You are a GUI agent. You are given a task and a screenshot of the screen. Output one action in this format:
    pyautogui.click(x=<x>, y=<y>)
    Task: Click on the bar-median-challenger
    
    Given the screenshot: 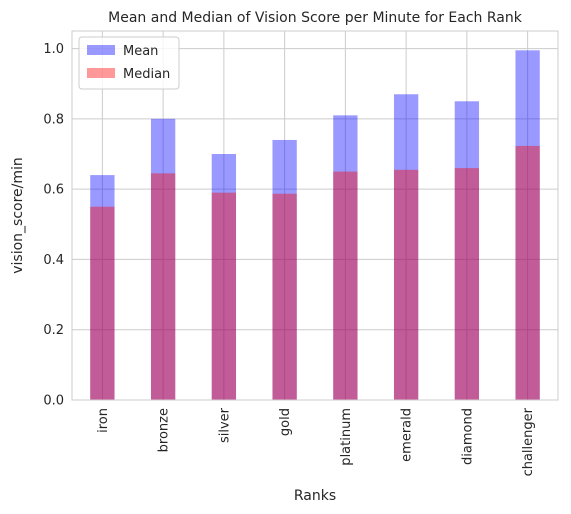 What is the action you would take?
    pyautogui.click(x=527, y=272)
    